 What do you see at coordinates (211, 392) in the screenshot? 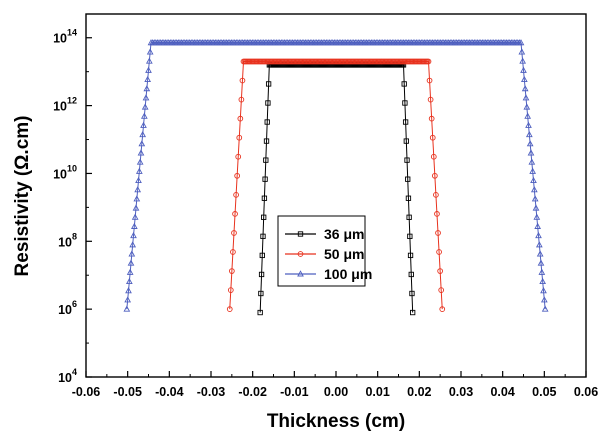
I see `x-tick-label: -0.03` at bounding box center [211, 392].